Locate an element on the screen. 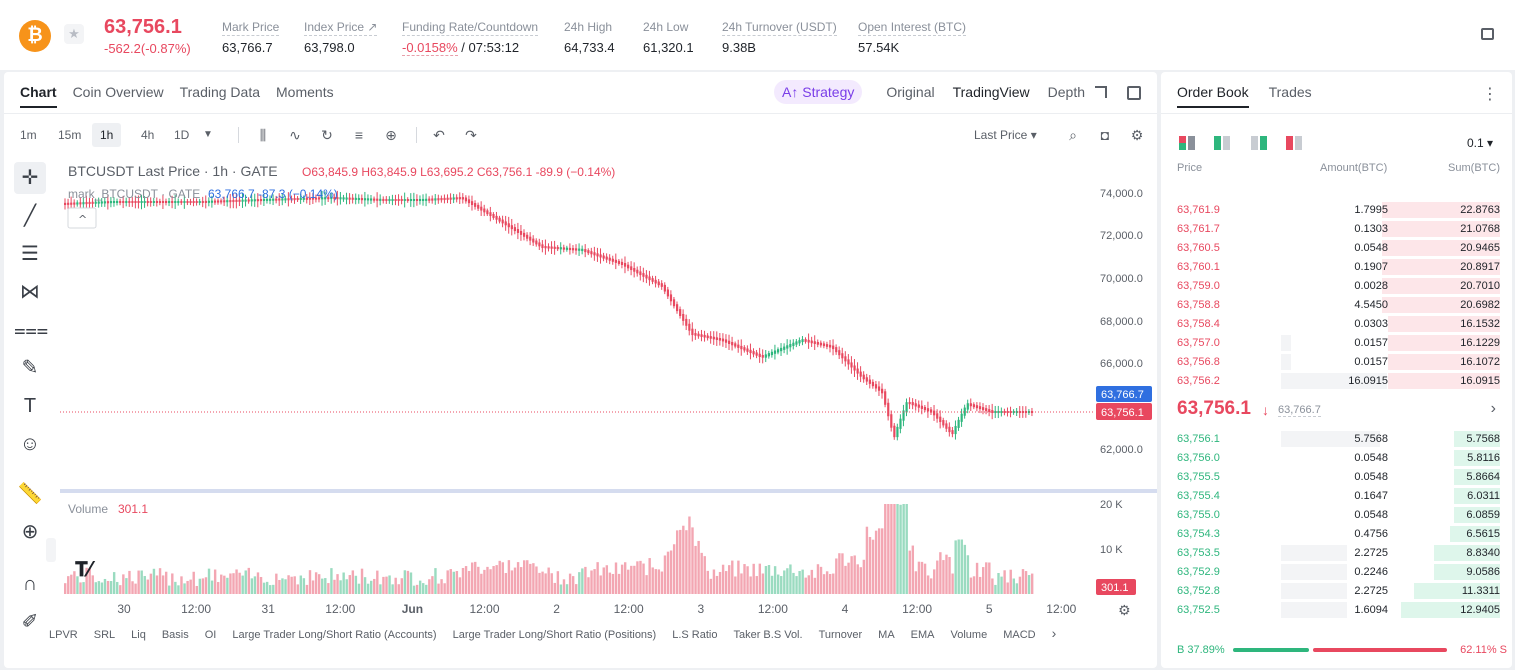 This screenshot has height=670, width=1515. more-icon: ⋮ is located at coordinates (1490, 94).